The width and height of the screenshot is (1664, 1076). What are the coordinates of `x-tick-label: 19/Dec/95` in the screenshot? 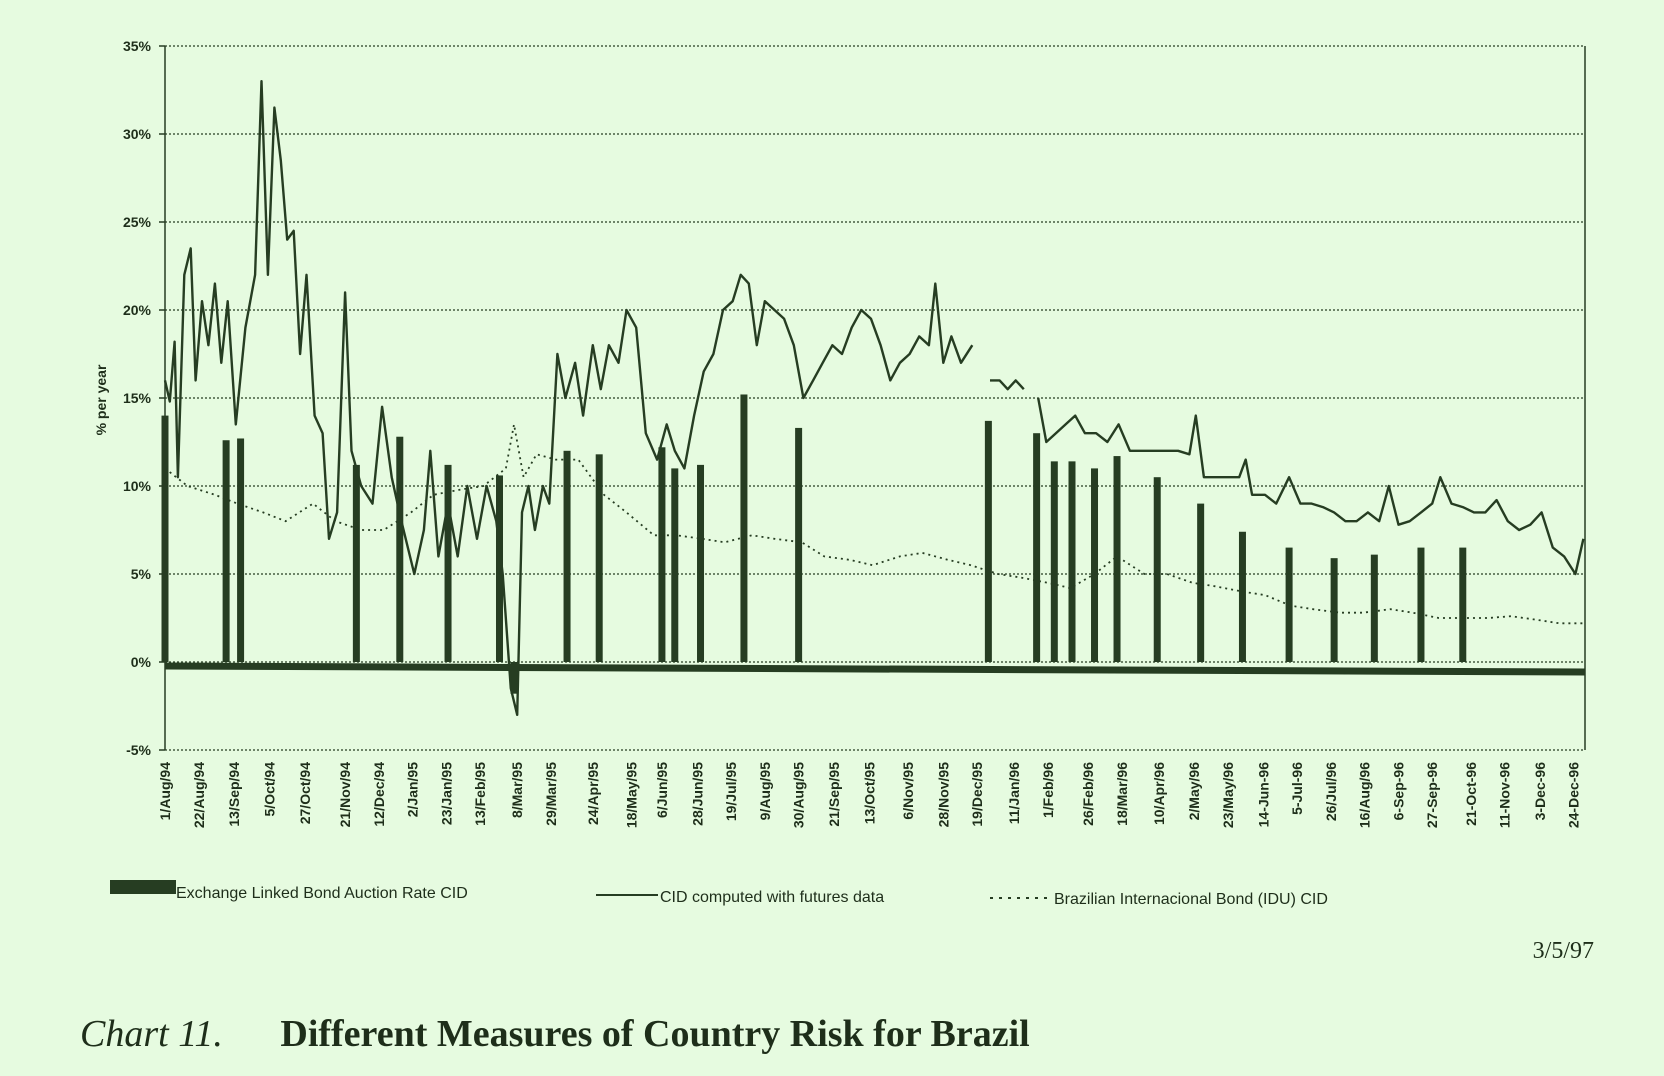 It's located at (977, 794).